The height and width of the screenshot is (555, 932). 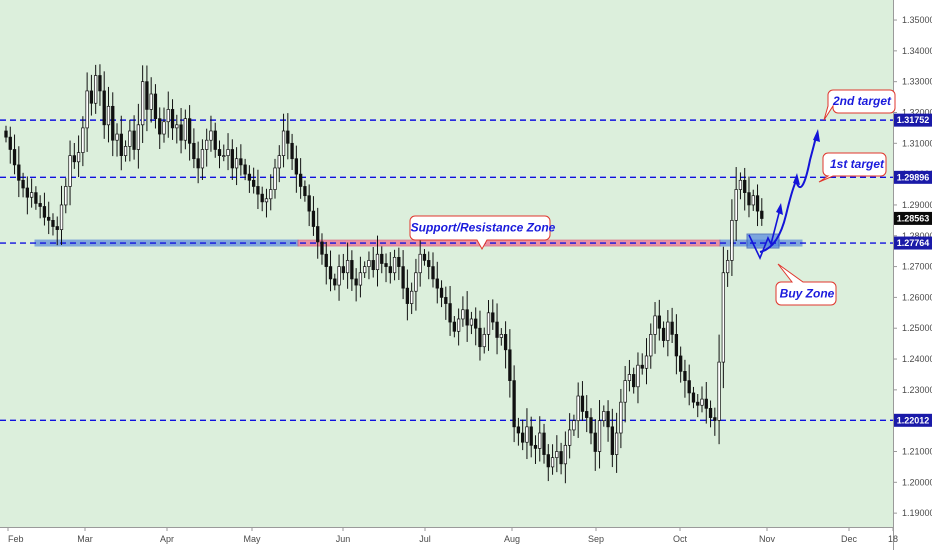 I want to click on y-tick-label: 1.35000, so click(x=917, y=20).